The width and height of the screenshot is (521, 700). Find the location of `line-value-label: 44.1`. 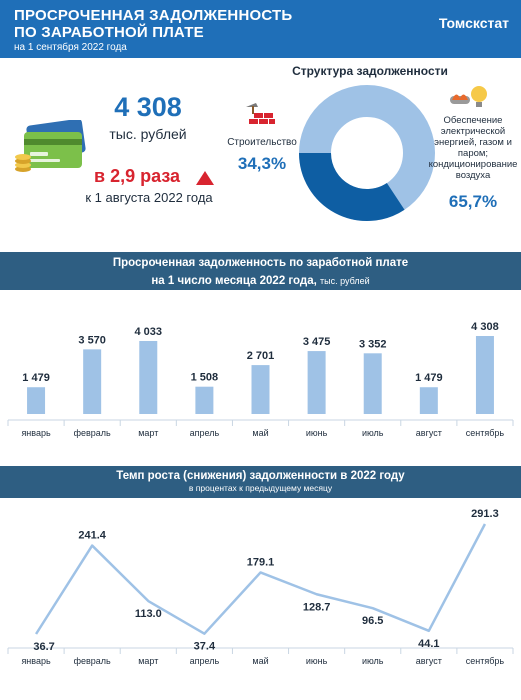

line-value-label: 44.1 is located at coordinates (428, 644).